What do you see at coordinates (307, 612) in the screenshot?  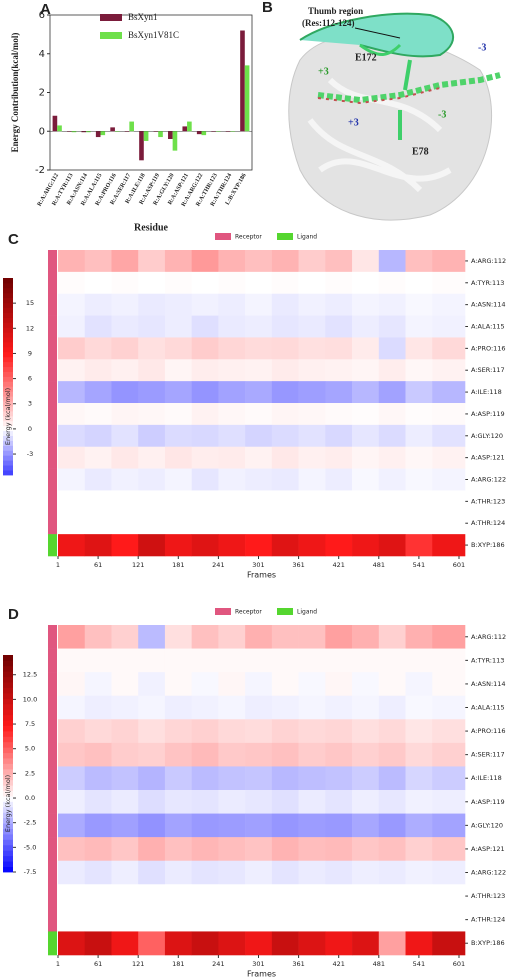 I see `legend-label: Ligand` at bounding box center [307, 612].